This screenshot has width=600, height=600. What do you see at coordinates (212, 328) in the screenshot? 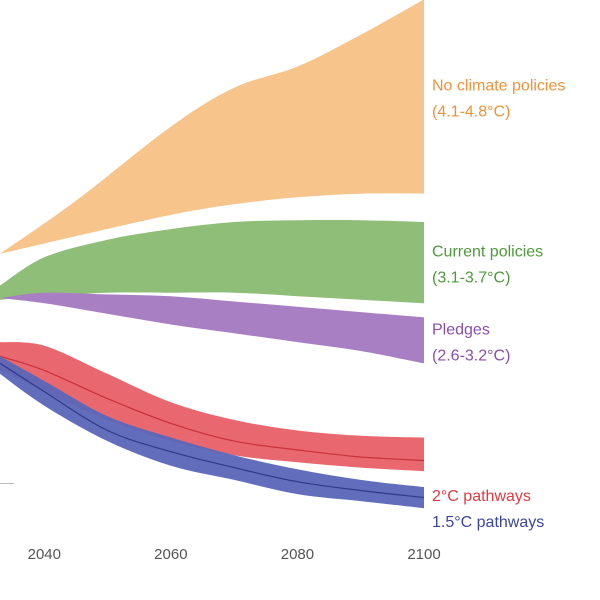
I see `band-pledges` at bounding box center [212, 328].